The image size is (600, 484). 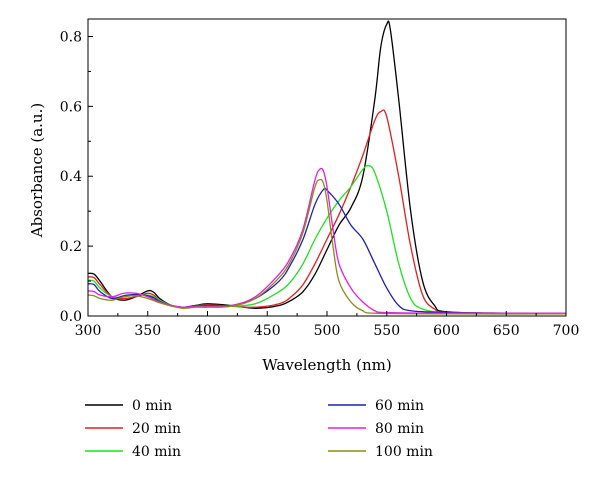 I want to click on y-tick-label: 0.8, so click(x=71, y=37).